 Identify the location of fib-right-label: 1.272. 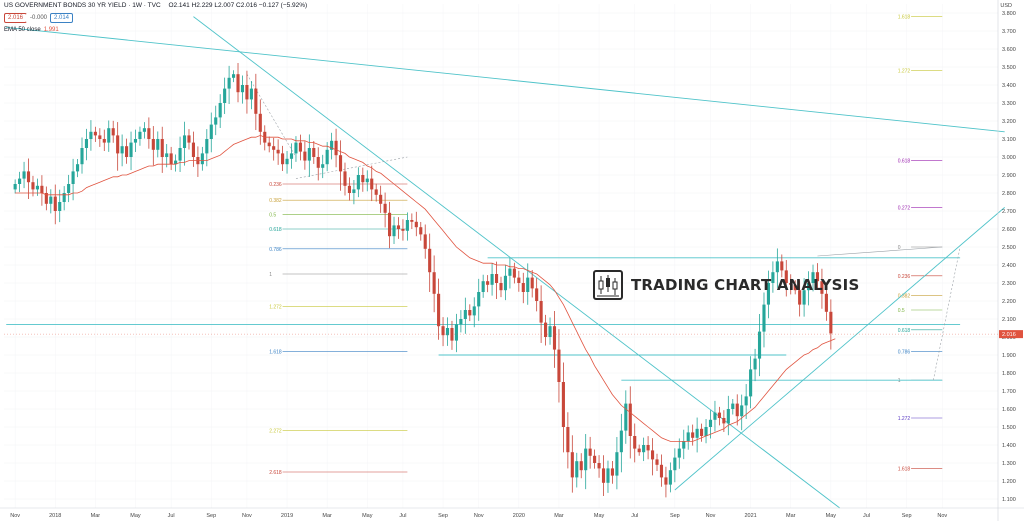
(904, 419).